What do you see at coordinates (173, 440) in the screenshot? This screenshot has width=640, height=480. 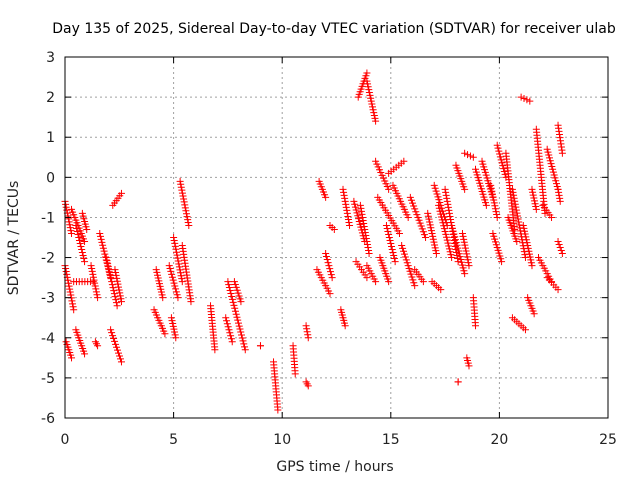 I see `x-tick-label: 5` at bounding box center [173, 440].